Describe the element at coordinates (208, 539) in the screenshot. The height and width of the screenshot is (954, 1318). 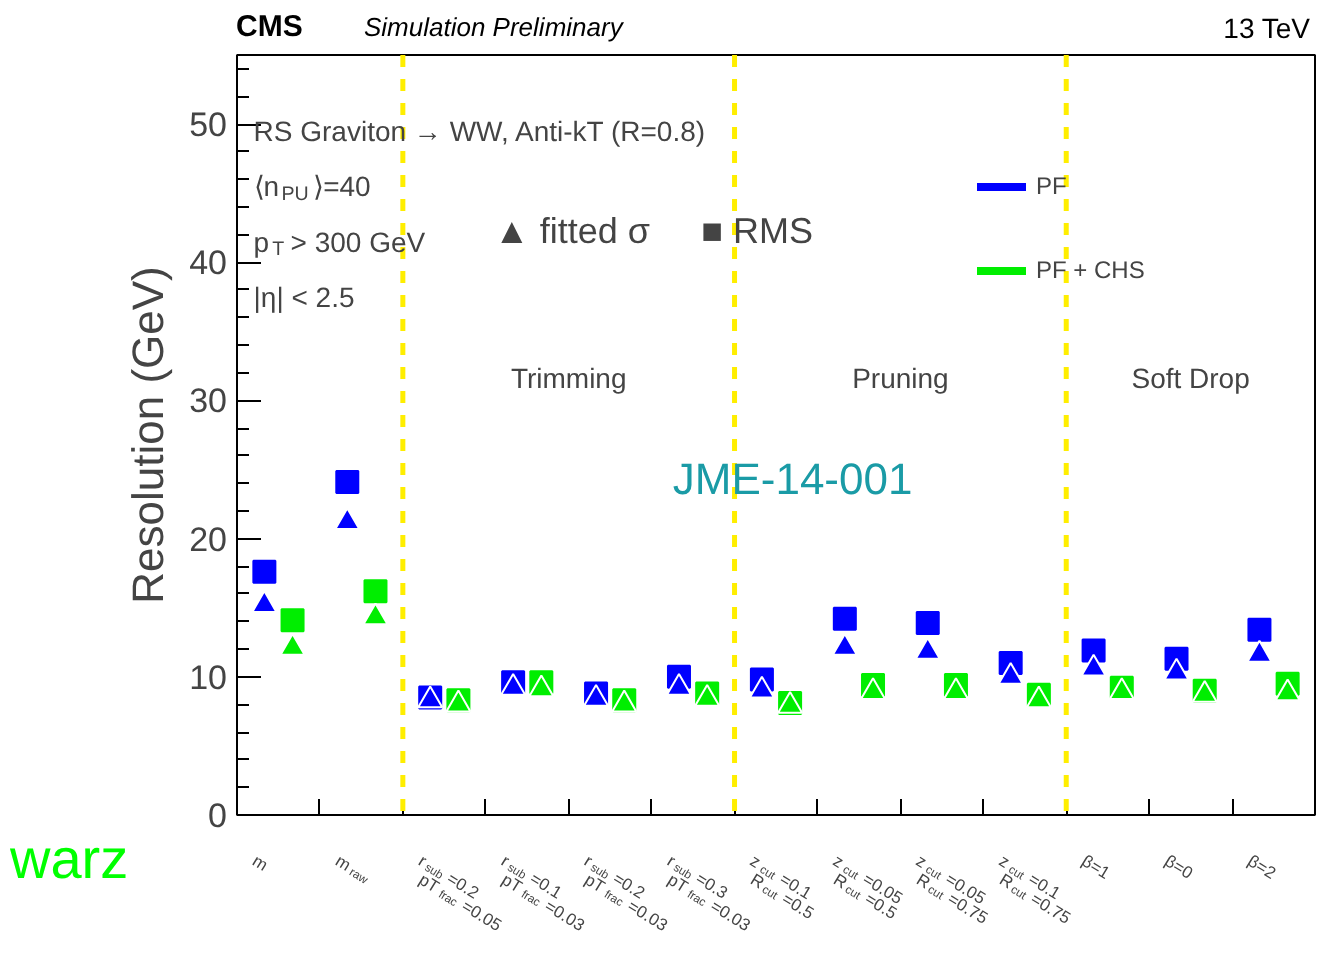
I see `y-tick-label: 20` at that location.